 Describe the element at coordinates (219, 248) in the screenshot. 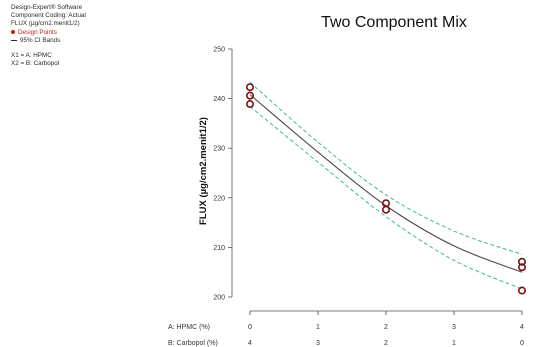

I see `y-tick-label: 210` at that location.